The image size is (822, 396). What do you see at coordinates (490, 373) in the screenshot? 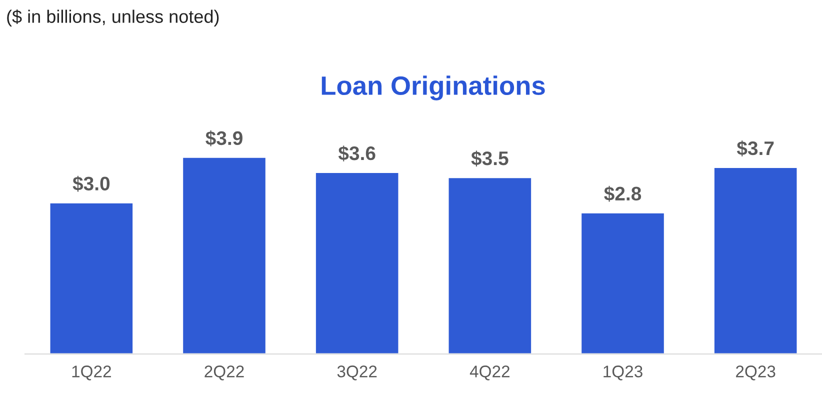
I see `x-tick-label: 4Q22` at bounding box center [490, 373].